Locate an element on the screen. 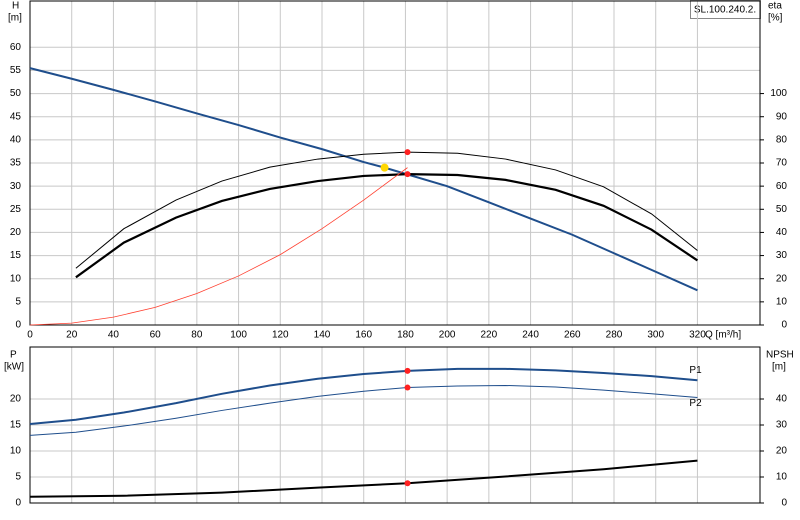 Image resolution: width=800 pixels, height=520 pixels. y-tick-label: 35 is located at coordinates (16, 163).